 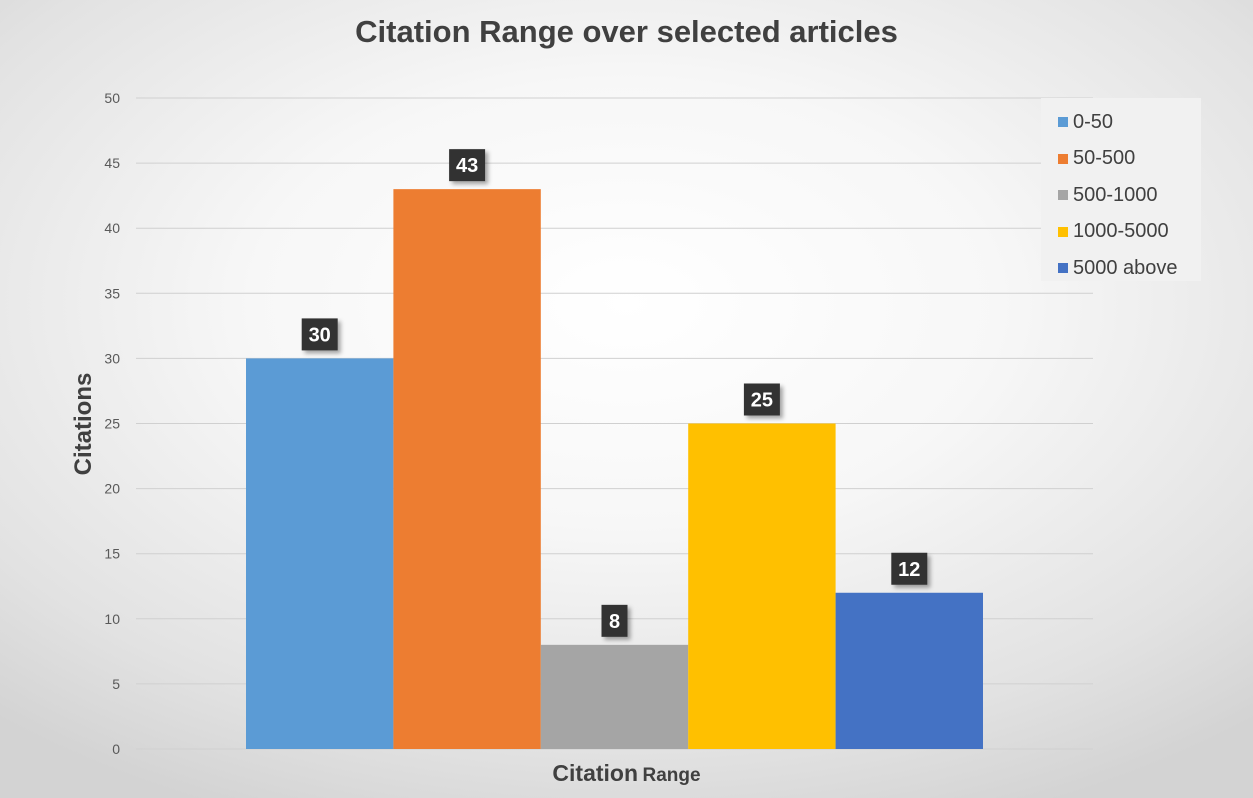 What do you see at coordinates (1104, 158) in the screenshot?
I see `legend-label: 50-500` at bounding box center [1104, 158].